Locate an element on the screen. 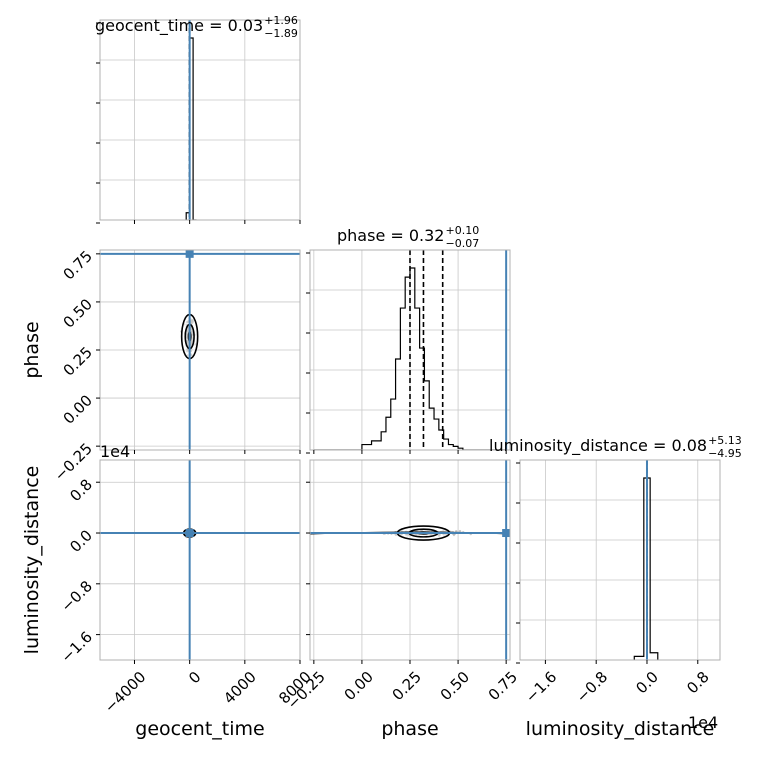 The image size is (760, 760). panel-title-luminosity_distance: luminosity_distance = 0.08 is located at coordinates (598, 446).